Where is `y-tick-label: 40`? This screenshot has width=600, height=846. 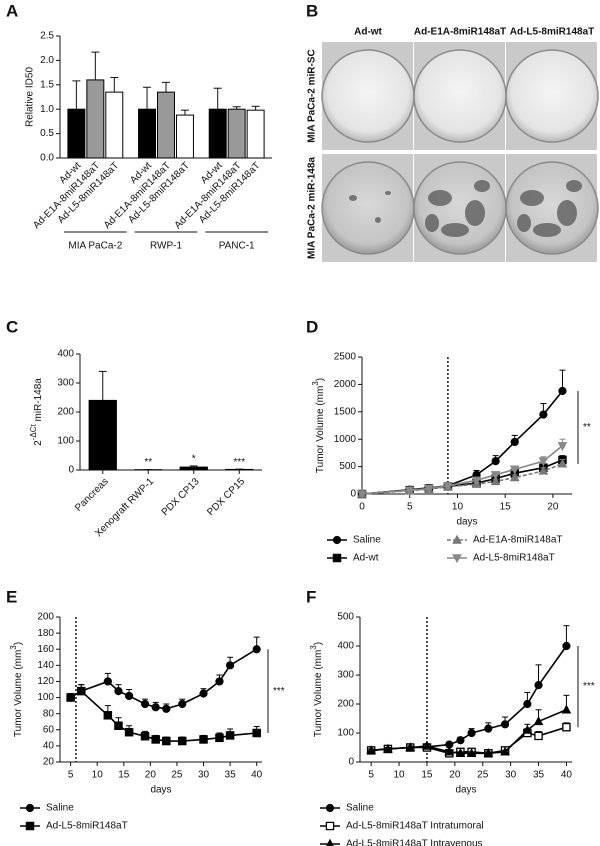
y-tick-label: 40 is located at coordinates (49, 746).